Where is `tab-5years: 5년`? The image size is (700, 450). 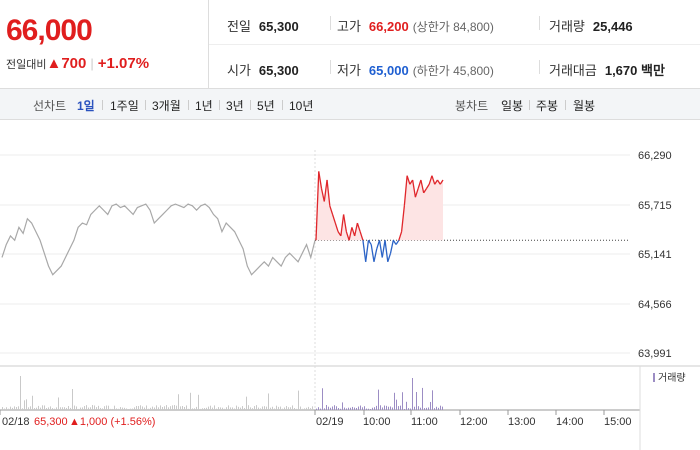 tab-5years: 5년 is located at coordinates (266, 106).